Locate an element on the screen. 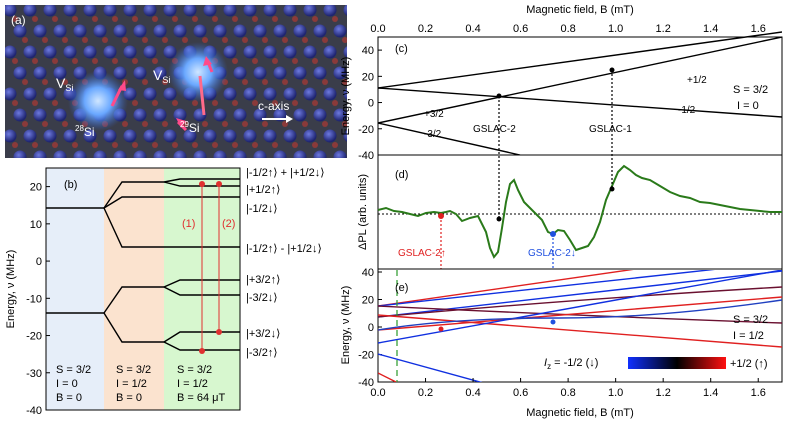 The image size is (789, 424). pl-trace is located at coordinates (579, 211).